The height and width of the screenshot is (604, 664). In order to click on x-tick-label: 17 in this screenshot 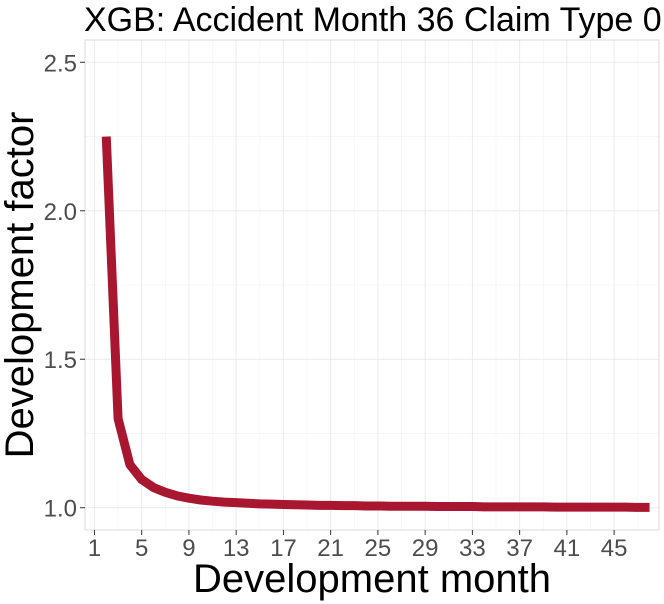, I will do `click(283, 548)`.